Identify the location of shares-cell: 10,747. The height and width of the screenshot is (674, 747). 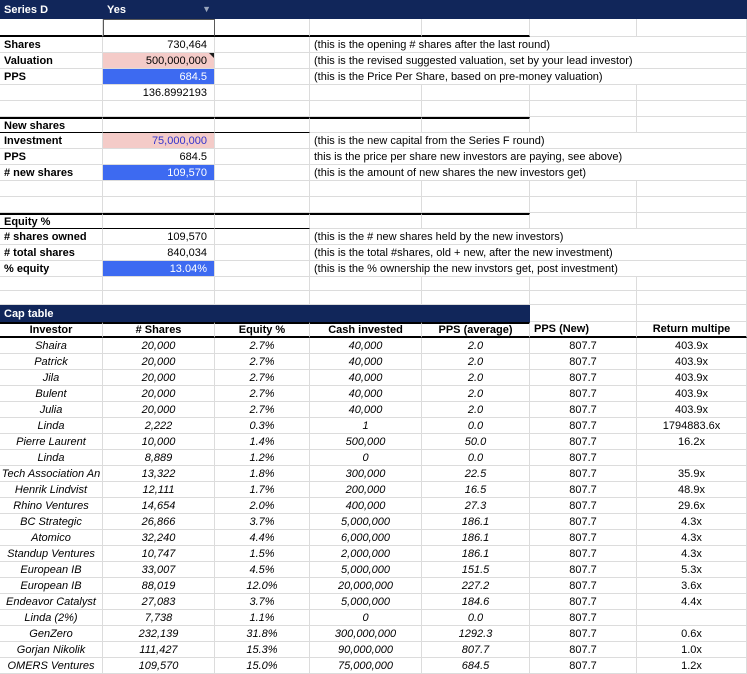
(159, 554).